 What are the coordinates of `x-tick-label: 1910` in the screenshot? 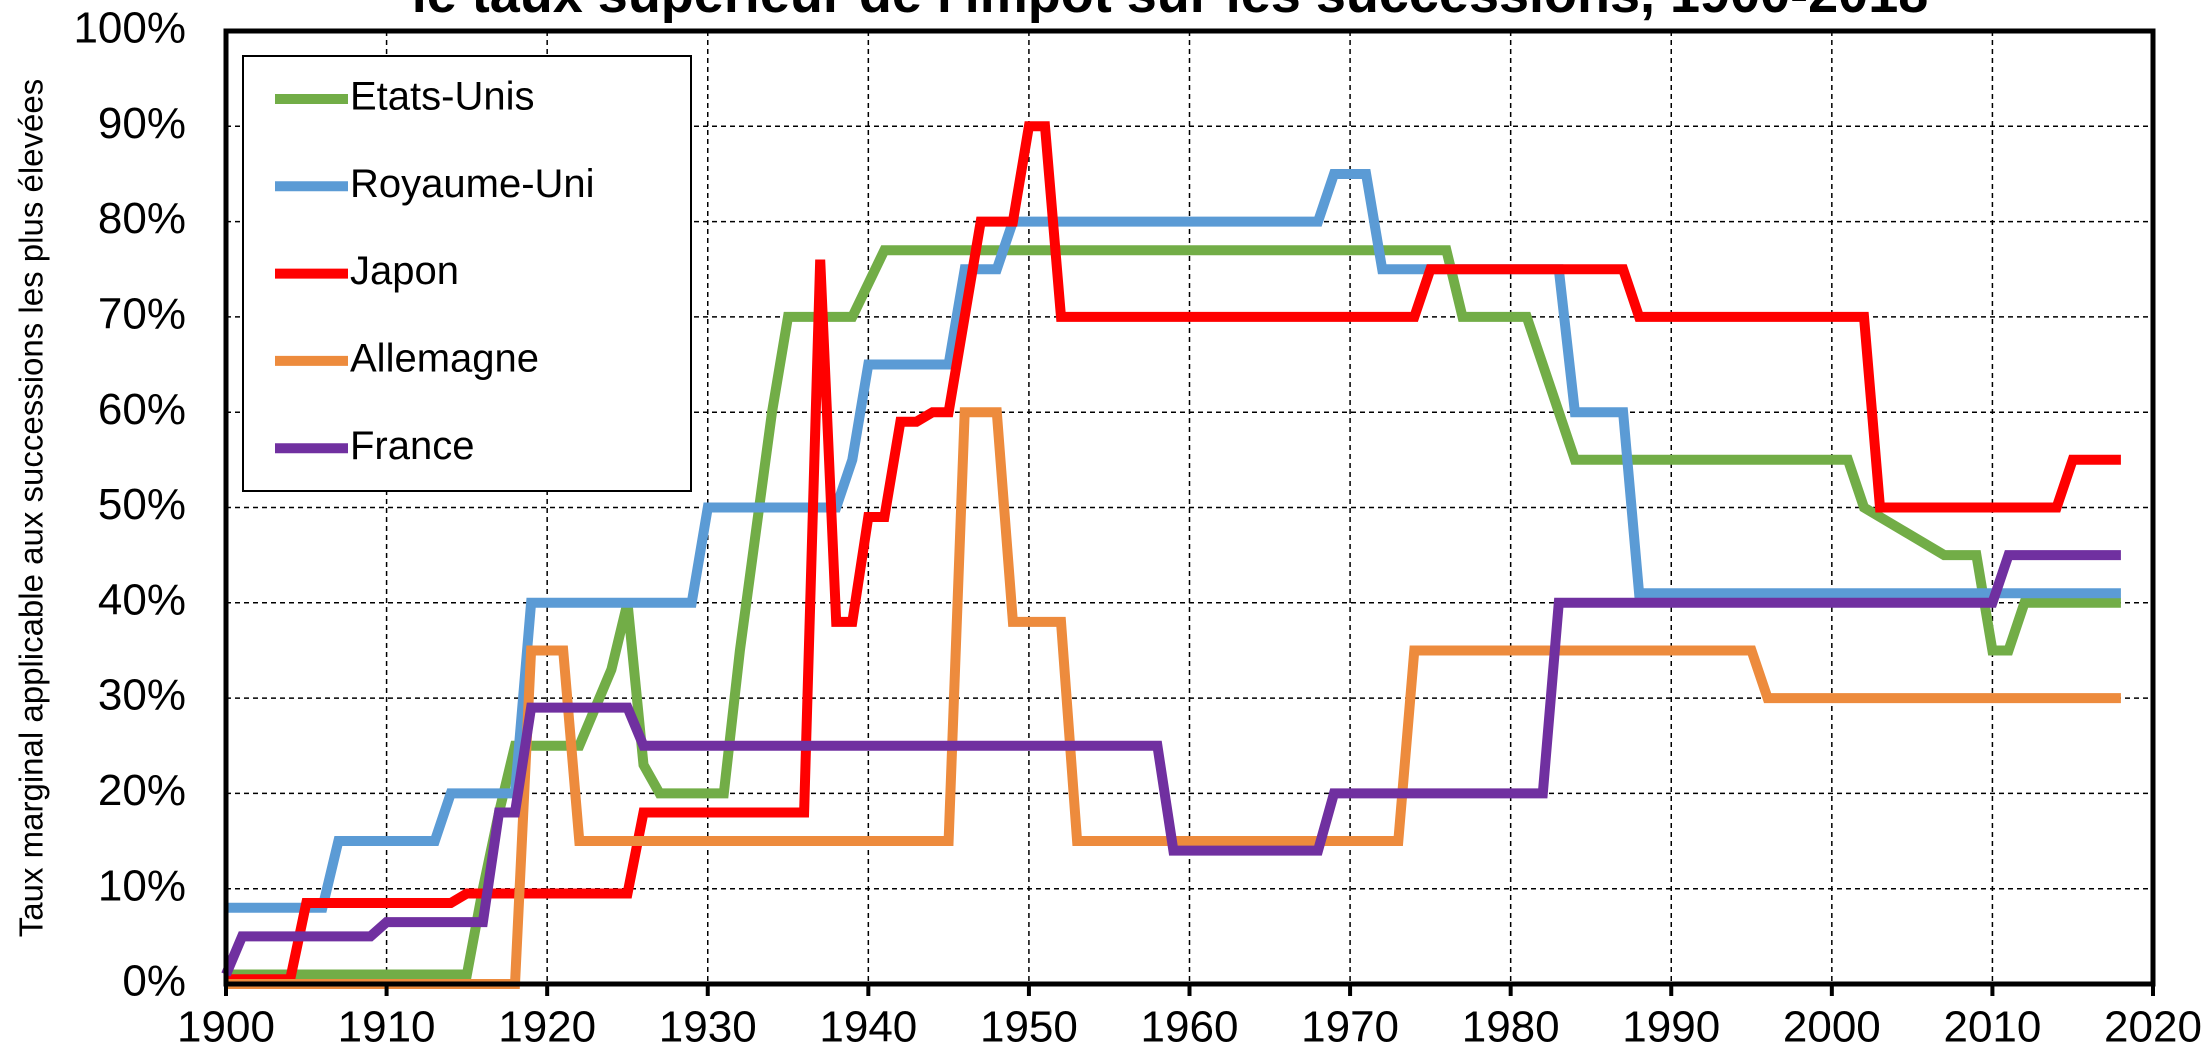 It's located at (387, 1027).